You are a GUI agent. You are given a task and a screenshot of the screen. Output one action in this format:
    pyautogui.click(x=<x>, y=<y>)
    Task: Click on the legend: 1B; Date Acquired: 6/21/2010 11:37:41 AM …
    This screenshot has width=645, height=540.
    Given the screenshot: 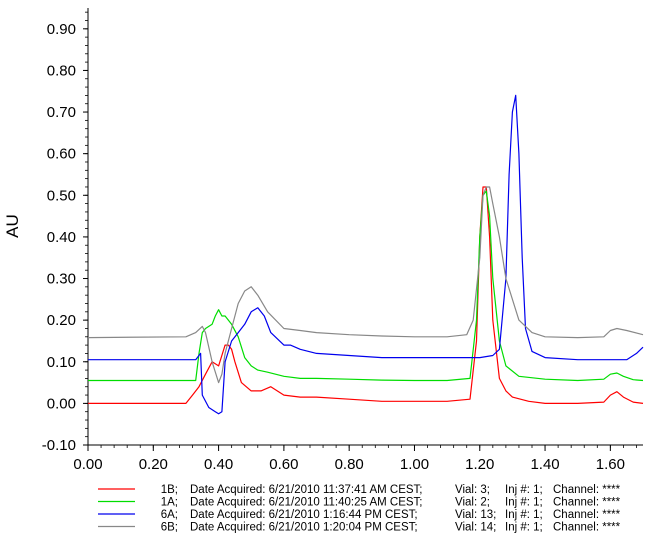 What is the action you would take?
    pyautogui.click(x=359, y=509)
    